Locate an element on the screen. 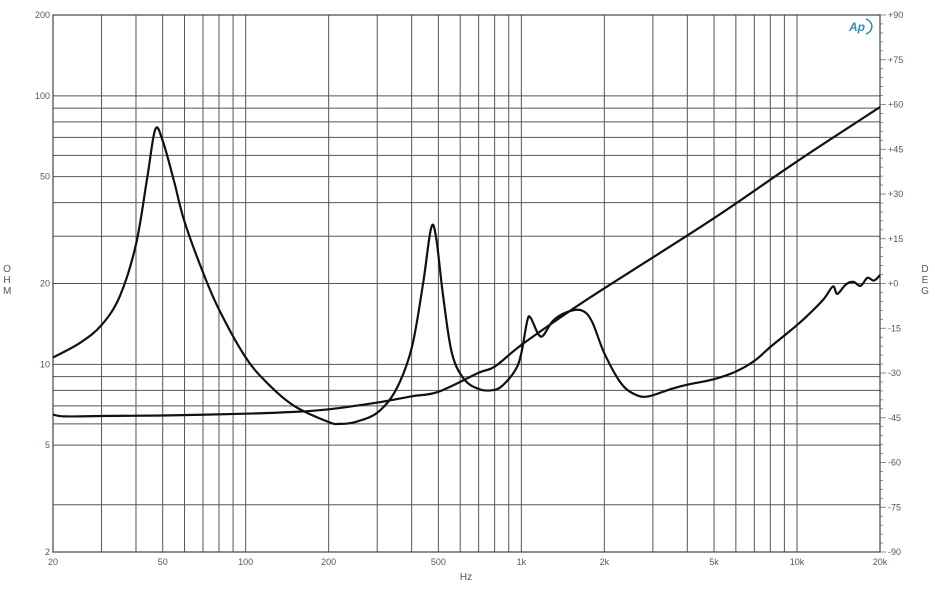 The image size is (935, 600). y2-tick-label: +90 is located at coordinates (895, 15).